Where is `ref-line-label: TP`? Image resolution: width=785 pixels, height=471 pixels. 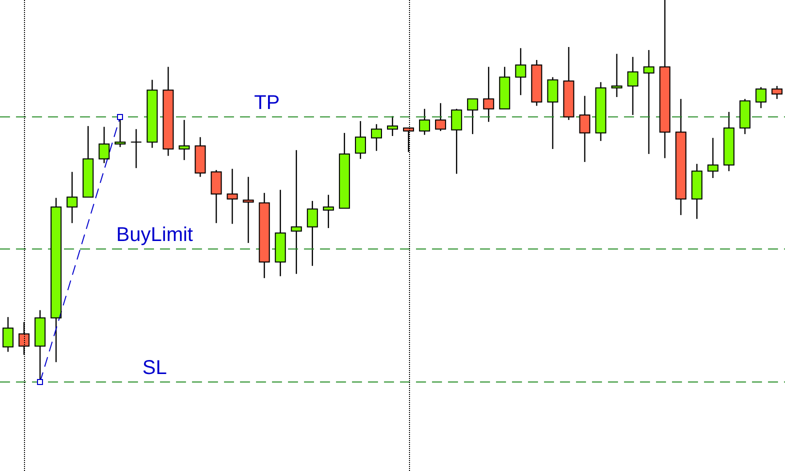 ref-line-label: TP is located at coordinates (267, 103).